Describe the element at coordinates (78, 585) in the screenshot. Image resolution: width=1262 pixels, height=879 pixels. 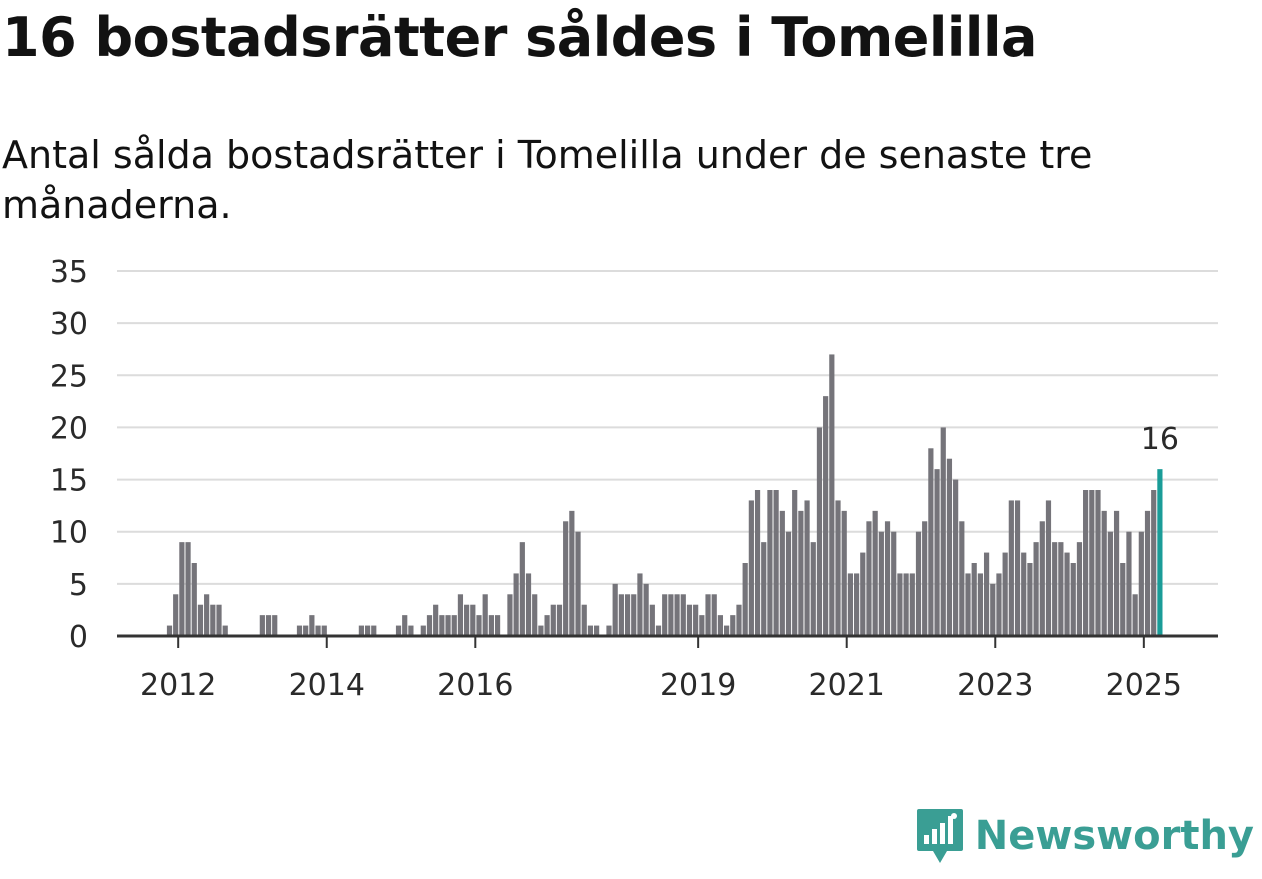
I see `y-tick-label: 5` at that location.